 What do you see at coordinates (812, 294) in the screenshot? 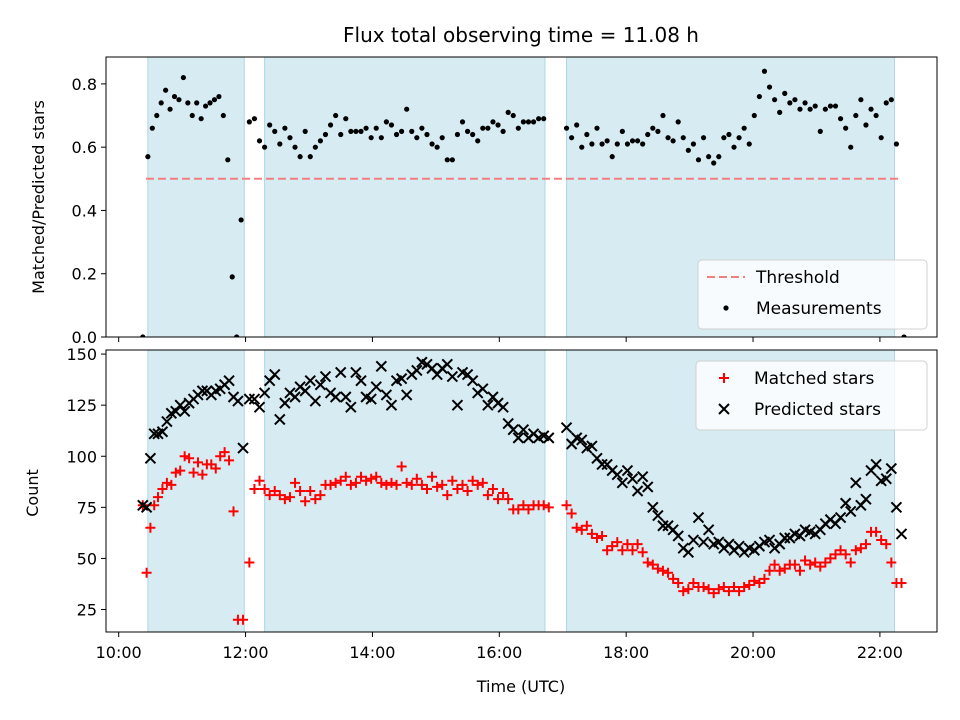
I see `ratio-legend: Threshold Measurements` at bounding box center [812, 294].